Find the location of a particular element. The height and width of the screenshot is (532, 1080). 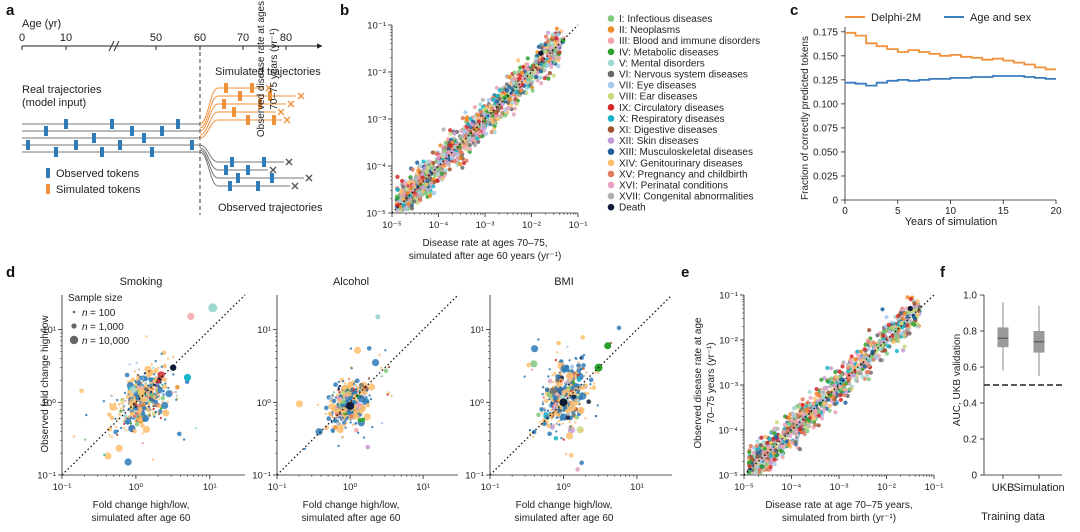

legend-swatch is located at coordinates (611, 174).